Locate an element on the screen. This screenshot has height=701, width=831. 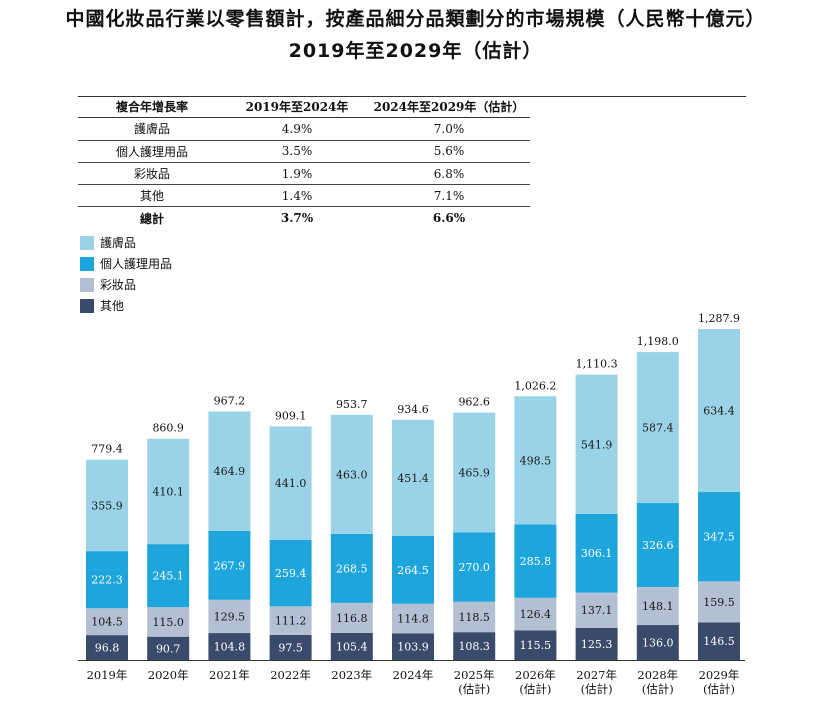
legend-item: 其他 is located at coordinates (126, 305).